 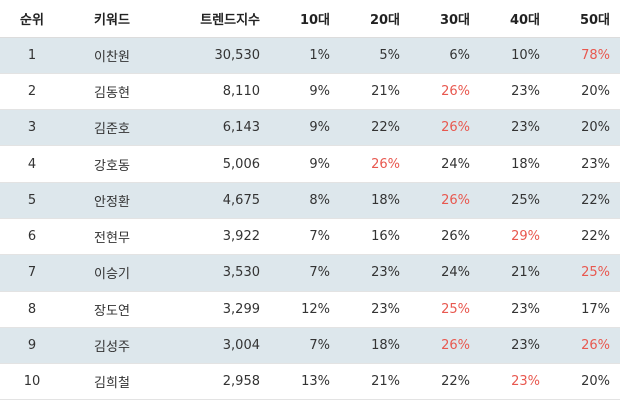 What do you see at coordinates (241, 382) in the screenshot?
I see `cell-trend-index: 2,958` at bounding box center [241, 382].